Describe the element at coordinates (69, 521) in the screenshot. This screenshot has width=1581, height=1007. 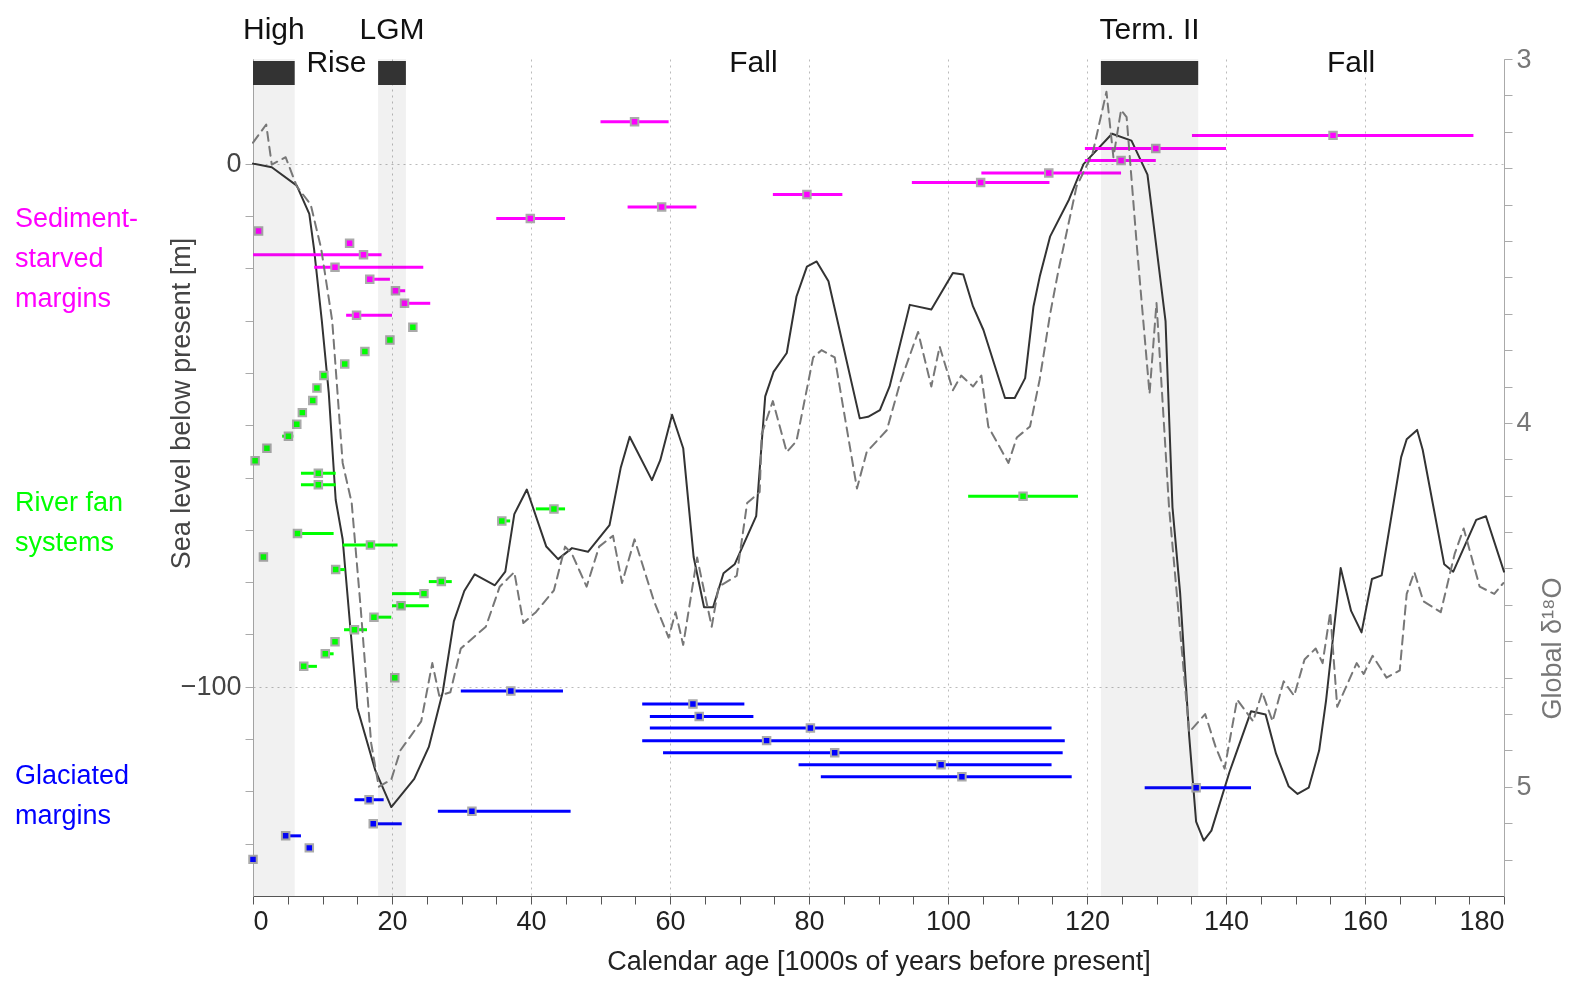
I see `text: River fan systems` at that location.